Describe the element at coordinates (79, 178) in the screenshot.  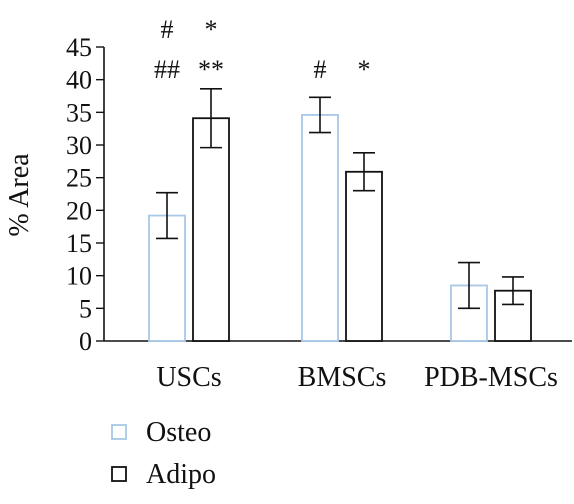
I see `y-tick-label: 25` at that location.